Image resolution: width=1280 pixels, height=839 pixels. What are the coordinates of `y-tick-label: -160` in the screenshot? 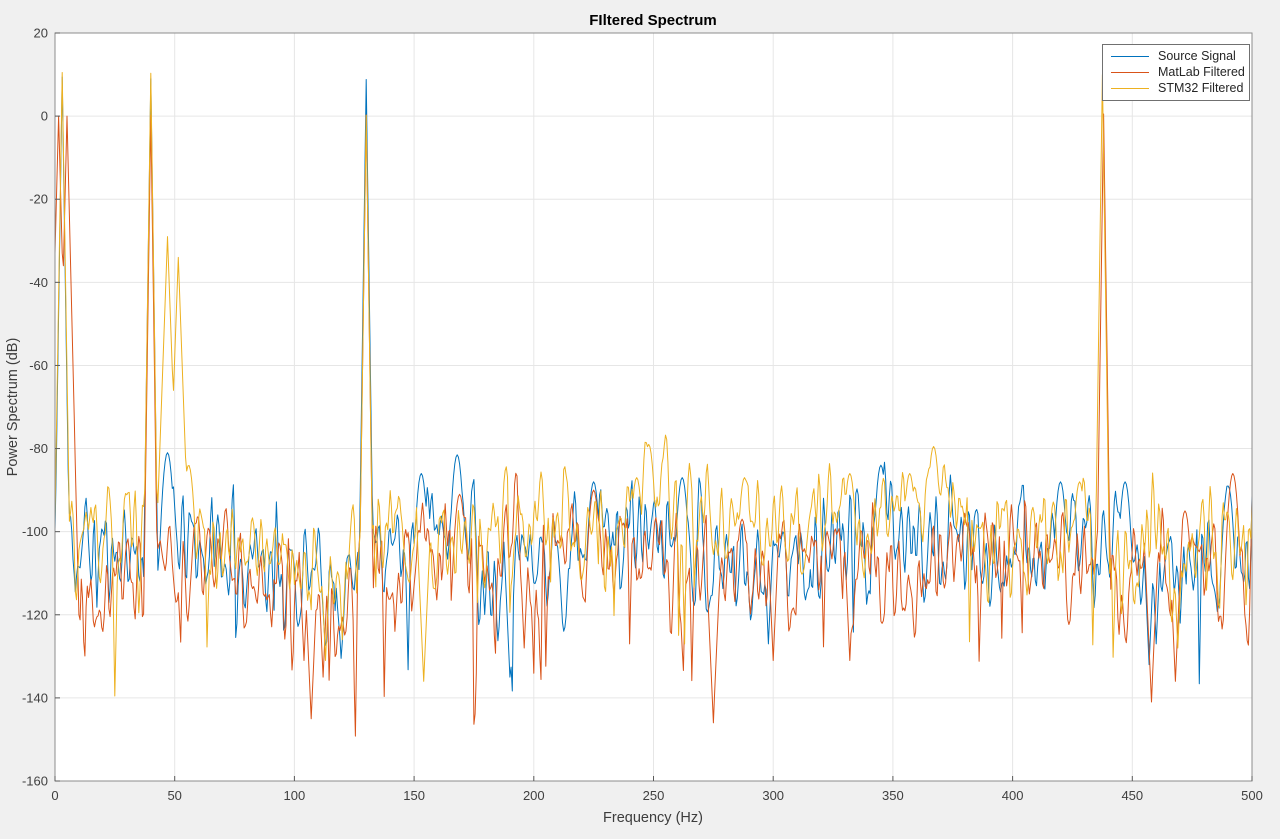 It's located at (35, 781).